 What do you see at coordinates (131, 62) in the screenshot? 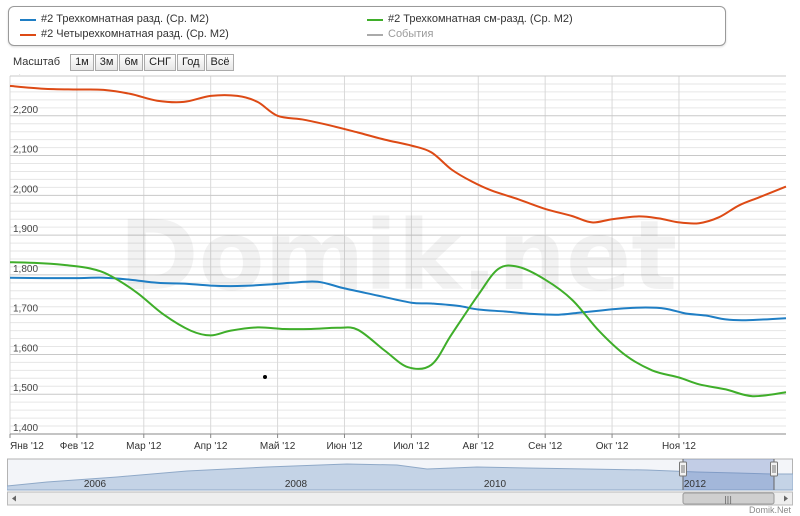
I see `zoom-6m-button: 6м` at bounding box center [131, 62].